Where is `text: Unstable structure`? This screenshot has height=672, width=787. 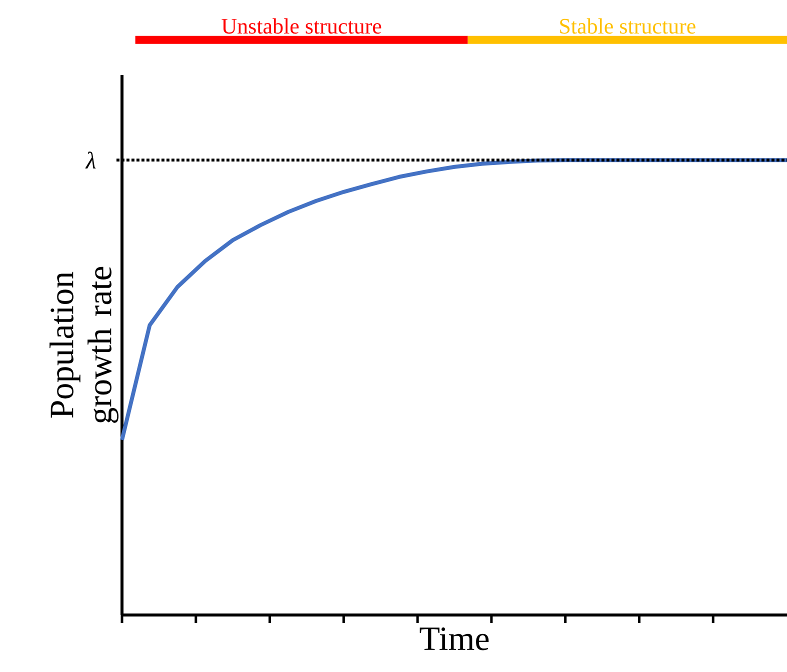
text: Unstable structure is located at coordinates (302, 26).